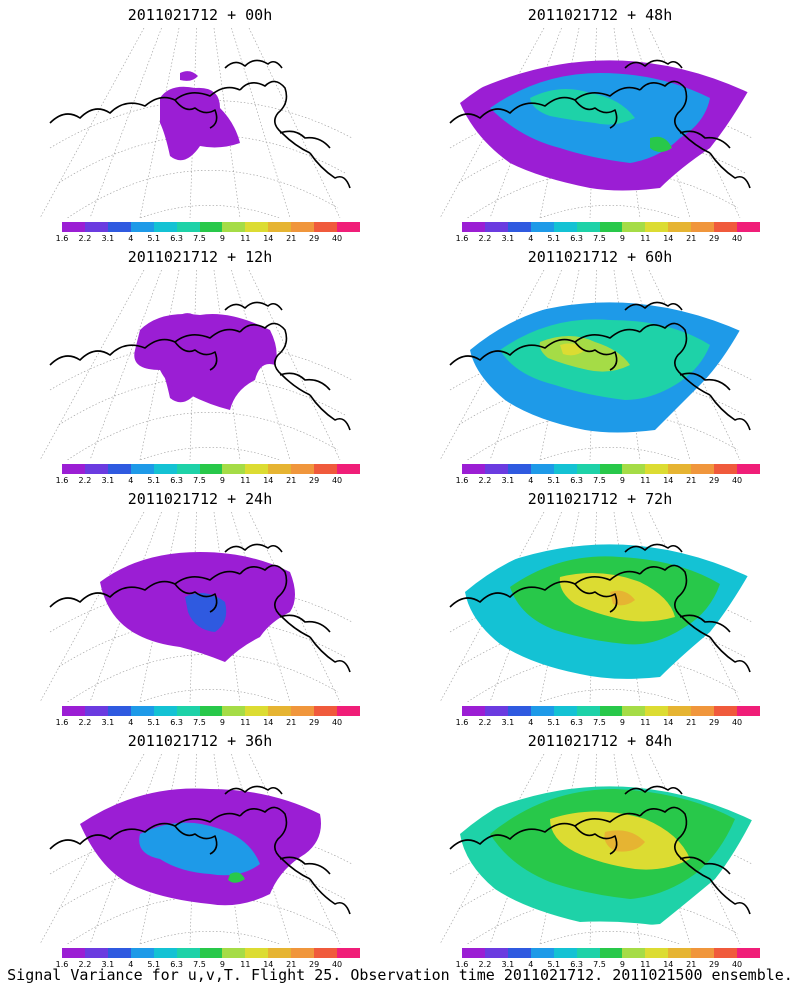 The height and width of the screenshot is (1000, 800). I want to click on colorbar-tick-label: 3.1, so click(508, 238).